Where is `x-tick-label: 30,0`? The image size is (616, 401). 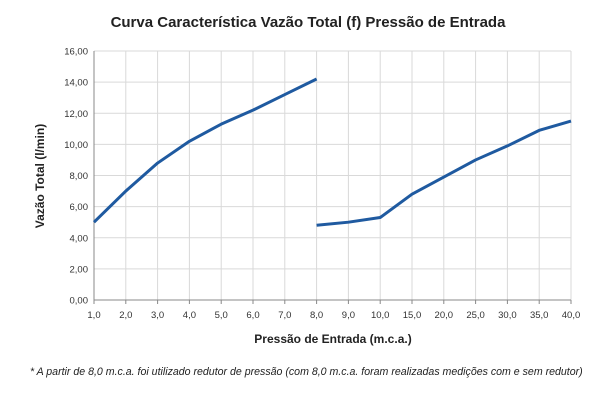 x-tick-label: 30,0 is located at coordinates (507, 315).